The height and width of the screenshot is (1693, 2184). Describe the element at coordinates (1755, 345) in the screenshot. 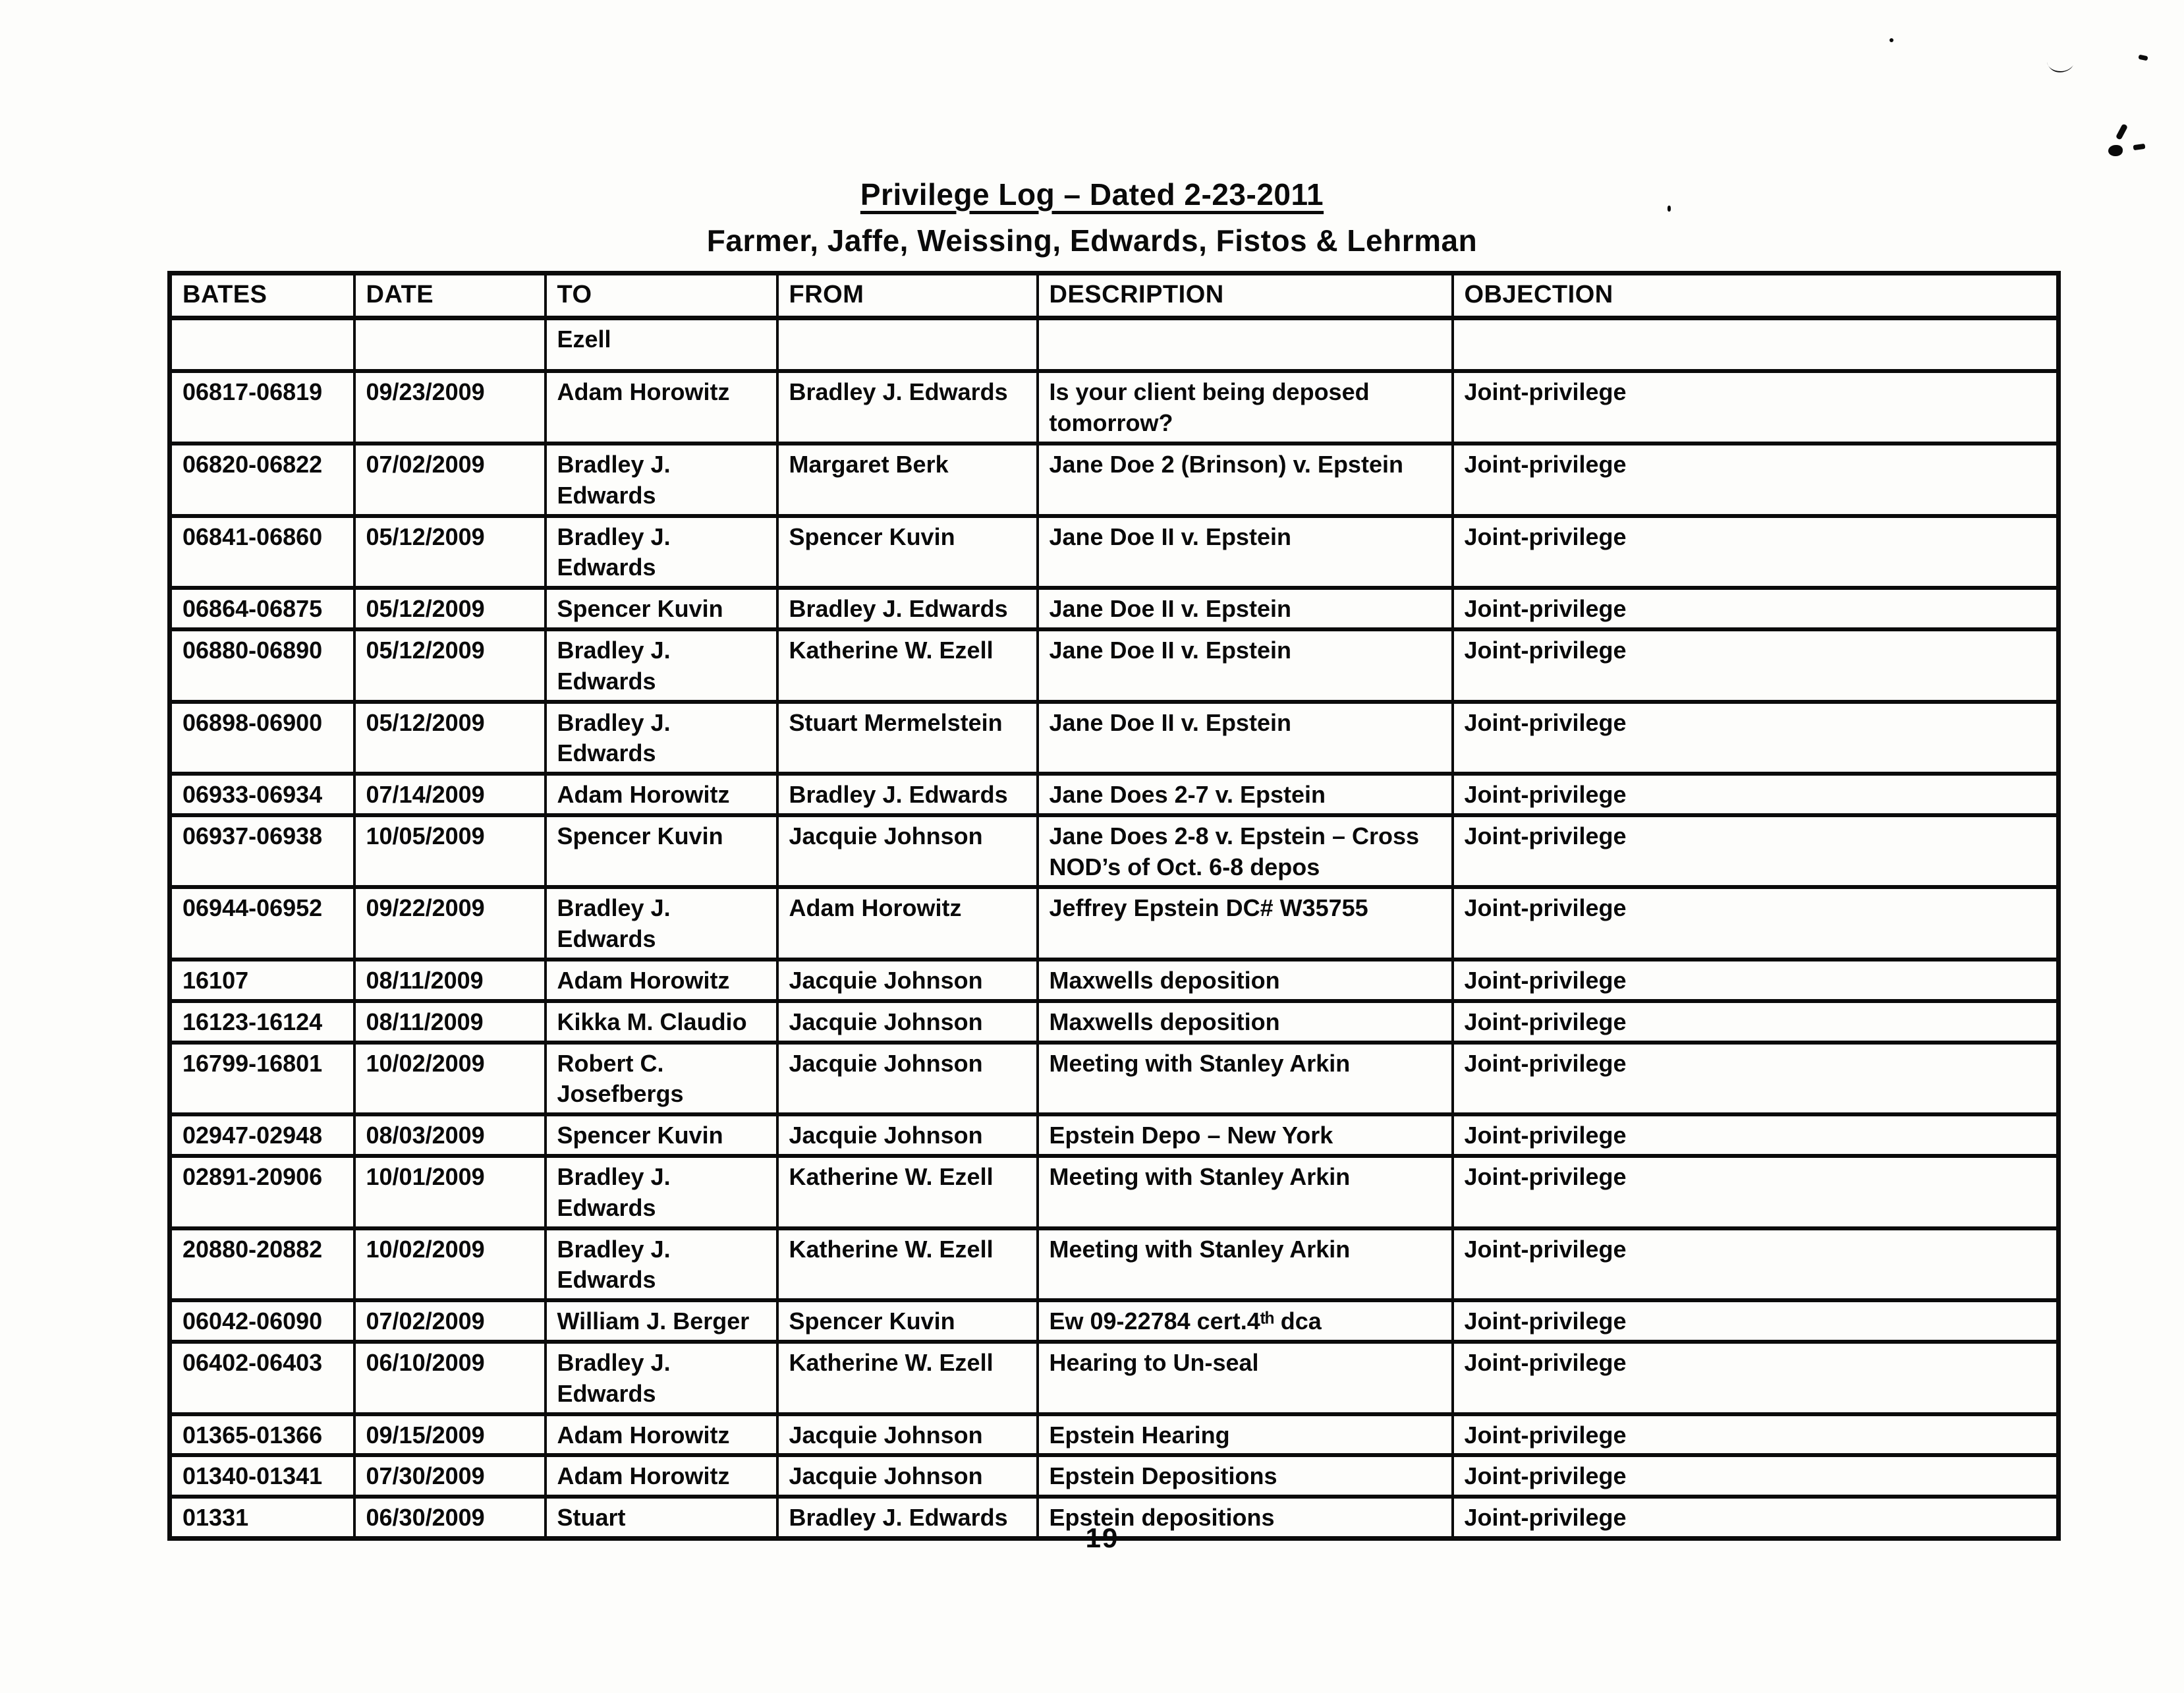

I see `cell-objection` at that location.